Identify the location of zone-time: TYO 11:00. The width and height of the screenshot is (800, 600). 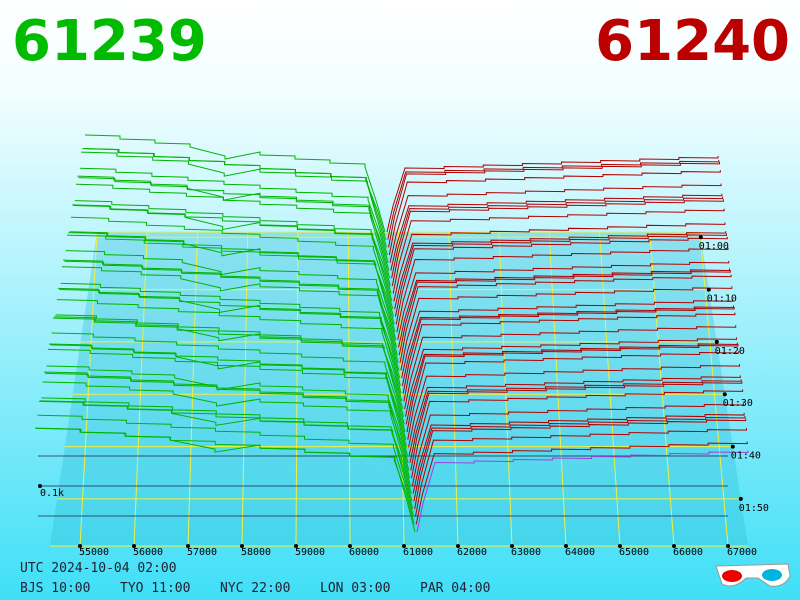
(155, 588).